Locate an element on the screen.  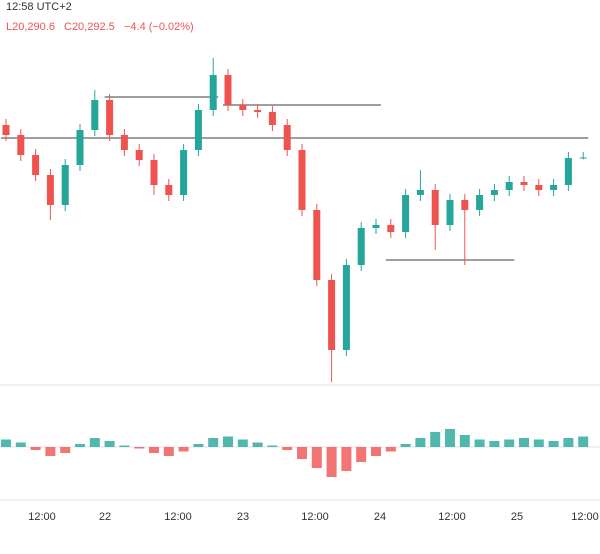
header-low: L20,290.6 is located at coordinates (30, 27).